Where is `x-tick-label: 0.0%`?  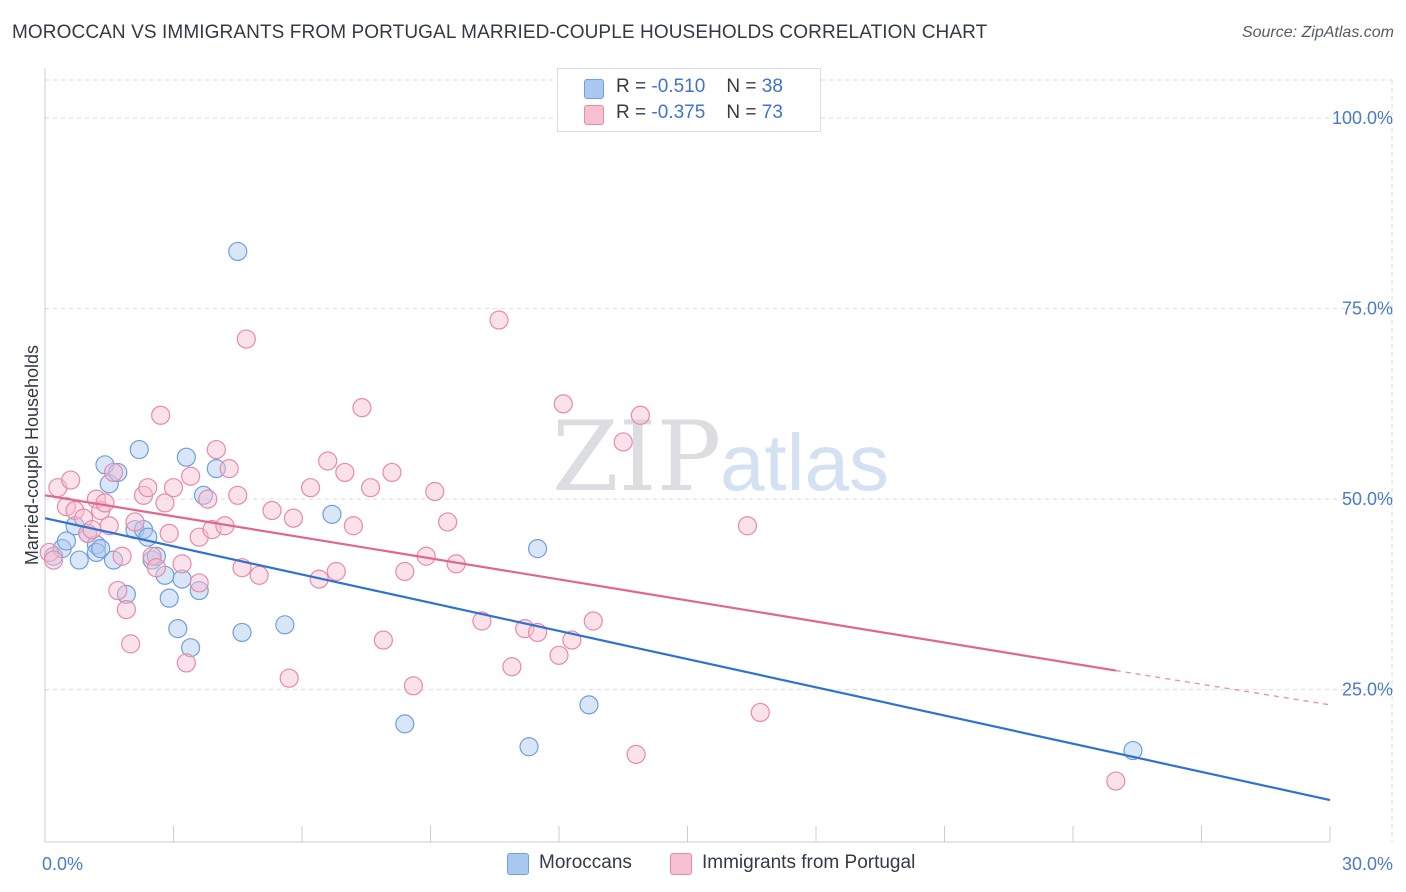 x-tick-label: 0.0% is located at coordinates (62, 864).